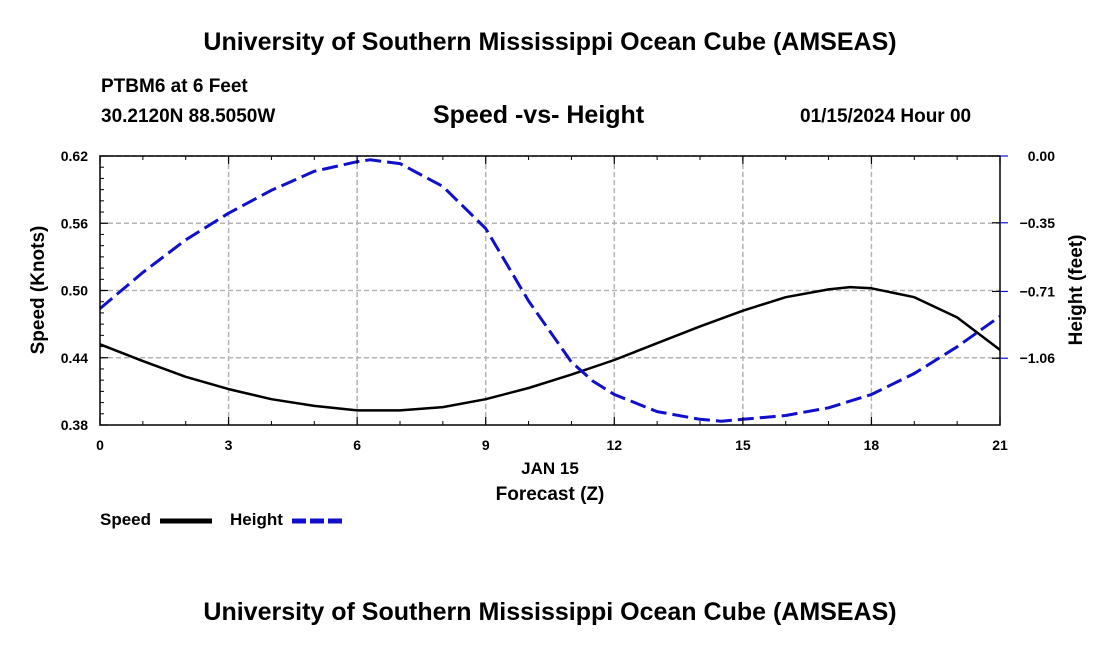 This screenshot has width=1100, height=650. I want to click on y2-axis-label: Height (feet), so click(1076, 290).